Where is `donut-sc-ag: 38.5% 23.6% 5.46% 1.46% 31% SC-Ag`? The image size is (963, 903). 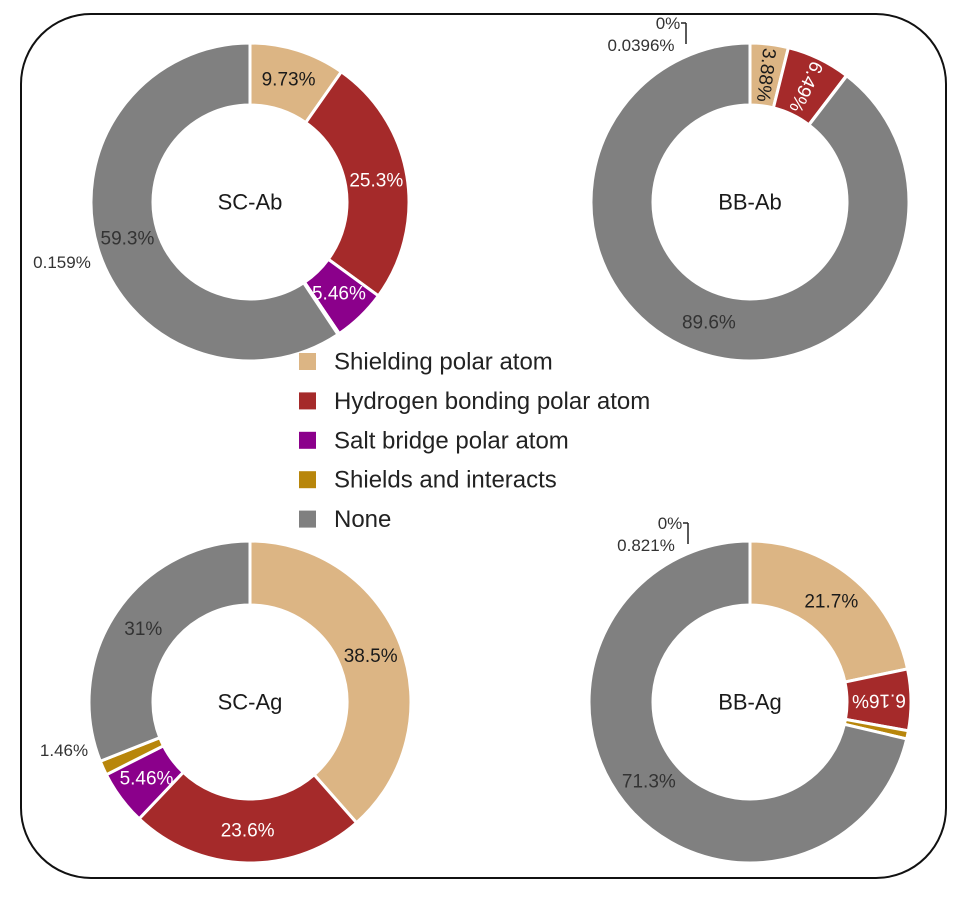
donut-sc-ag: 38.5% 23.6% 5.46% 1.46% 31% SC-Ag is located at coordinates (226, 702).